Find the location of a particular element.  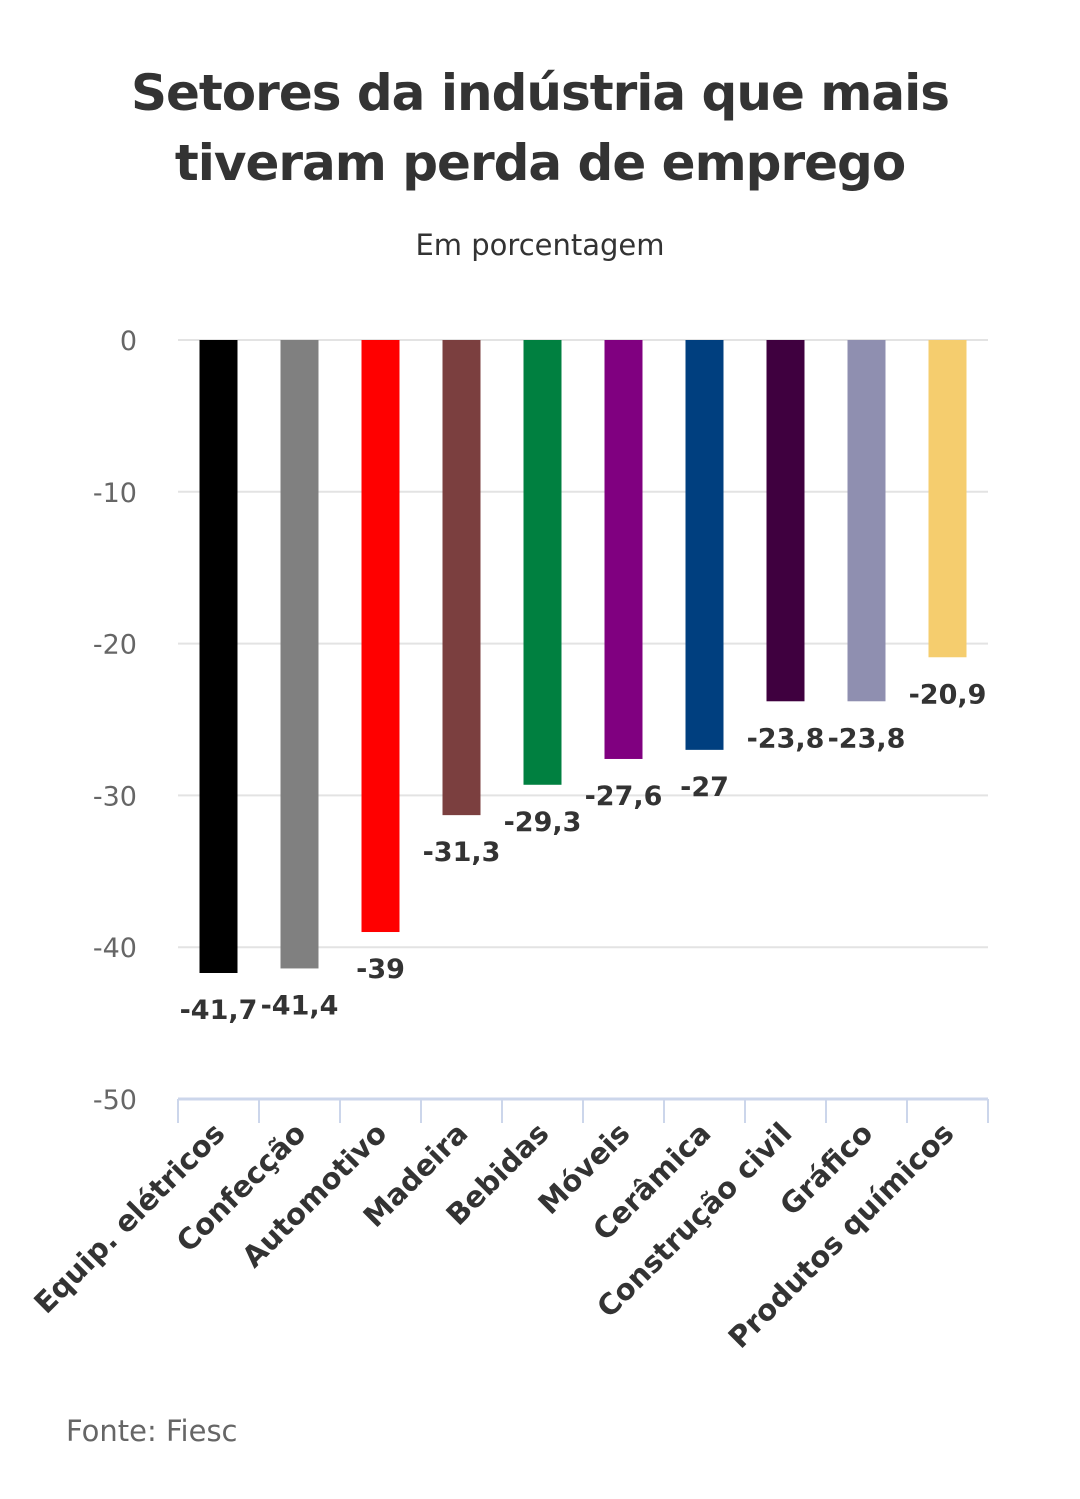

data-label: -41,4 is located at coordinates (300, 1005).